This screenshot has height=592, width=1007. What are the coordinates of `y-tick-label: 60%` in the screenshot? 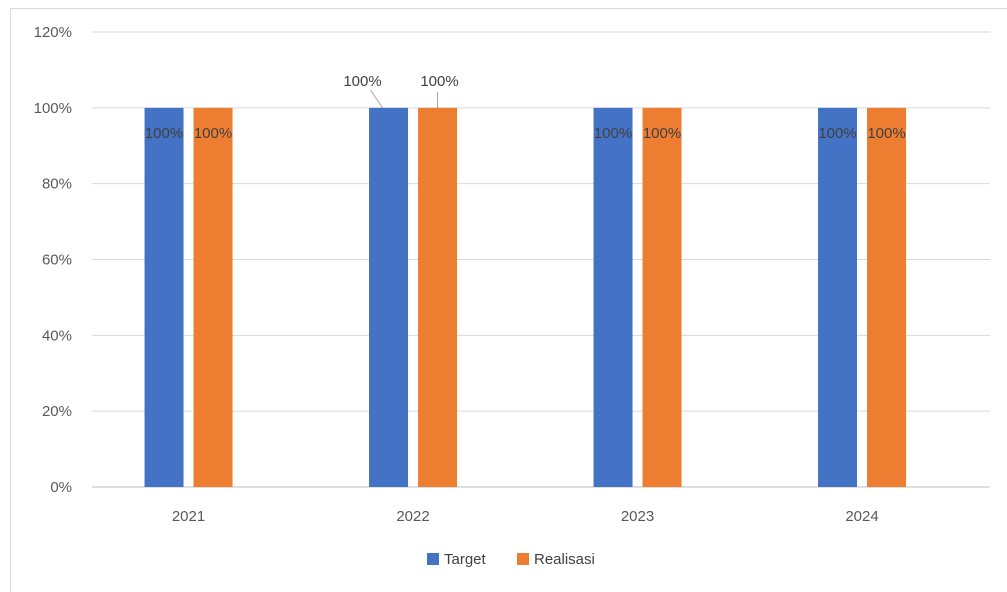 It's located at (57, 260).